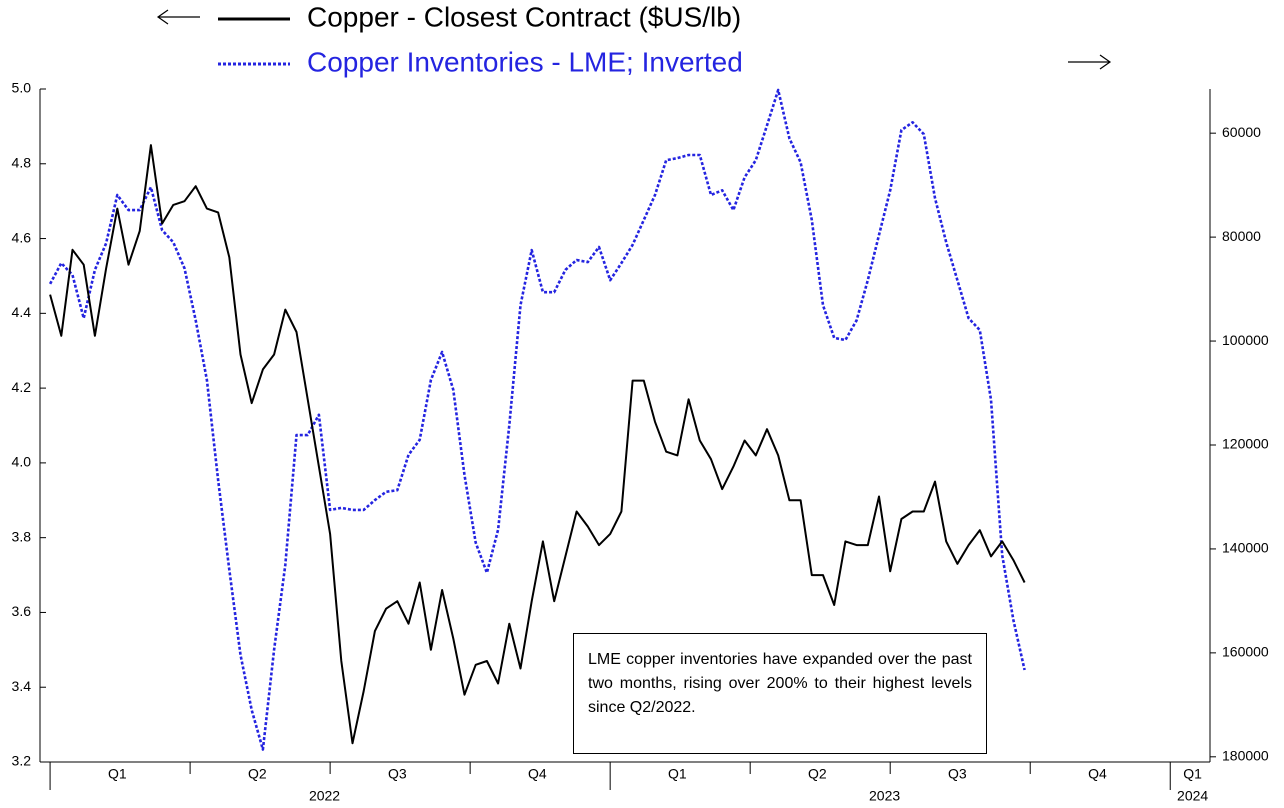 The height and width of the screenshot is (808, 1284). I want to click on y-tick-label: 4.2, so click(22, 387).